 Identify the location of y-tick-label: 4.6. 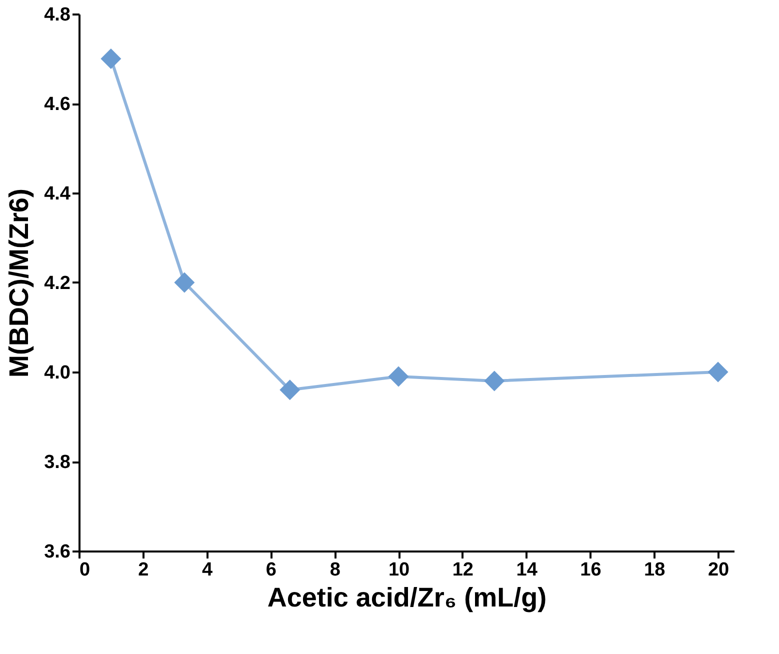
(57, 104).